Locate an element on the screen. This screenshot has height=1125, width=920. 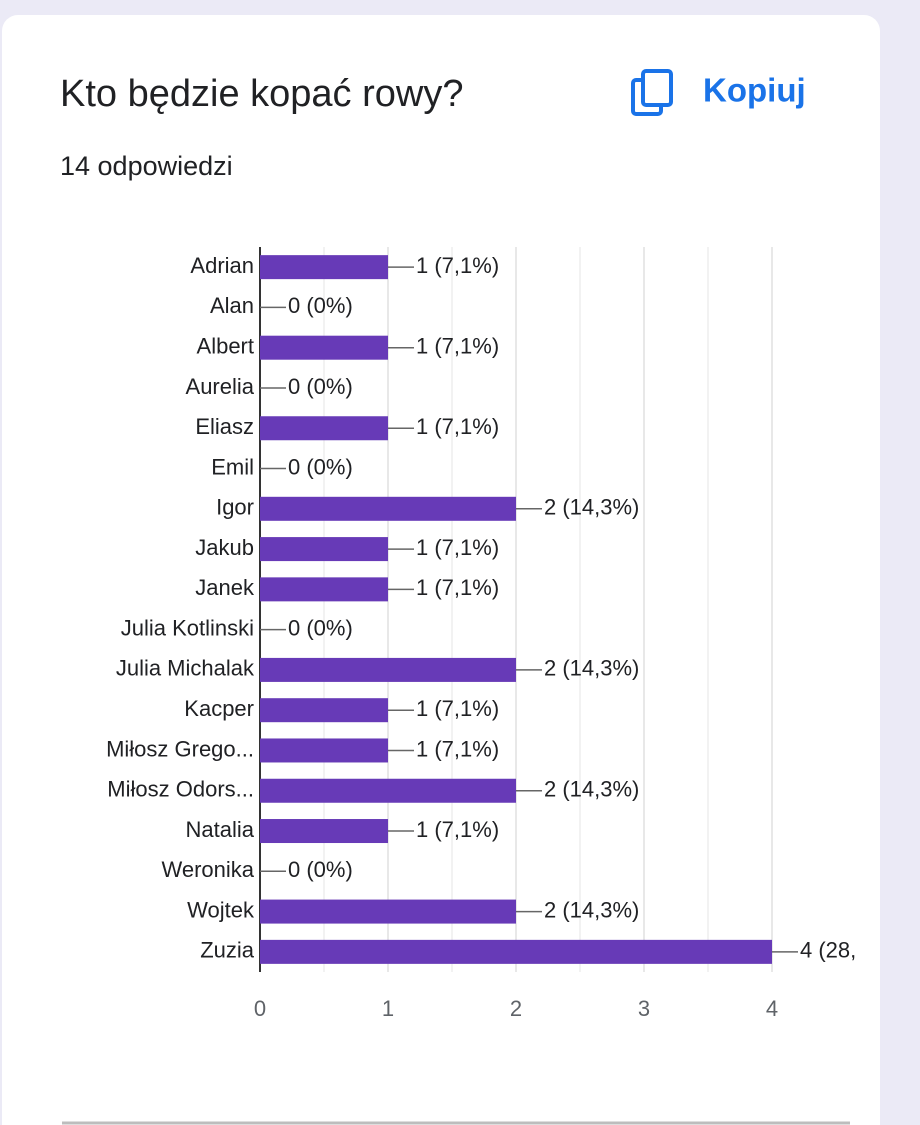
question-title: Kto będzie kopać rowy? is located at coordinates (261, 94).